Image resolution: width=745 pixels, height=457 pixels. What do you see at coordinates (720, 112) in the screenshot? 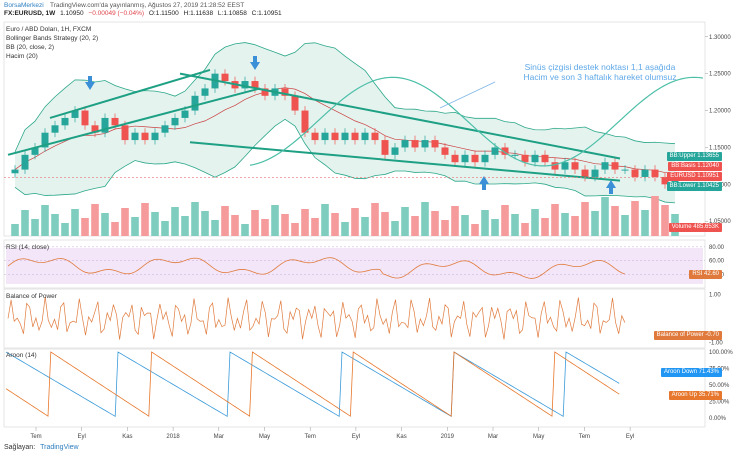
I see `y-tick-label: 1.20000` at bounding box center [720, 112].